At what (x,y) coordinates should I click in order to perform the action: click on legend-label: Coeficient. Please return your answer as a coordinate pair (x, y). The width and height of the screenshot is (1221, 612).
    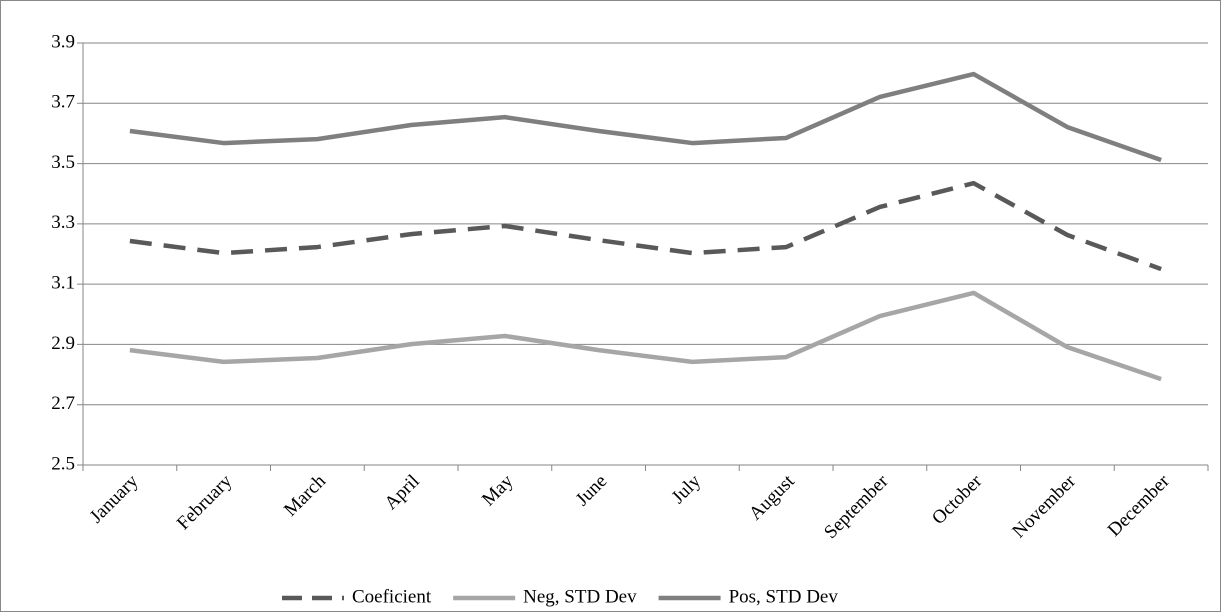
    Looking at the image, I should click on (392, 596).